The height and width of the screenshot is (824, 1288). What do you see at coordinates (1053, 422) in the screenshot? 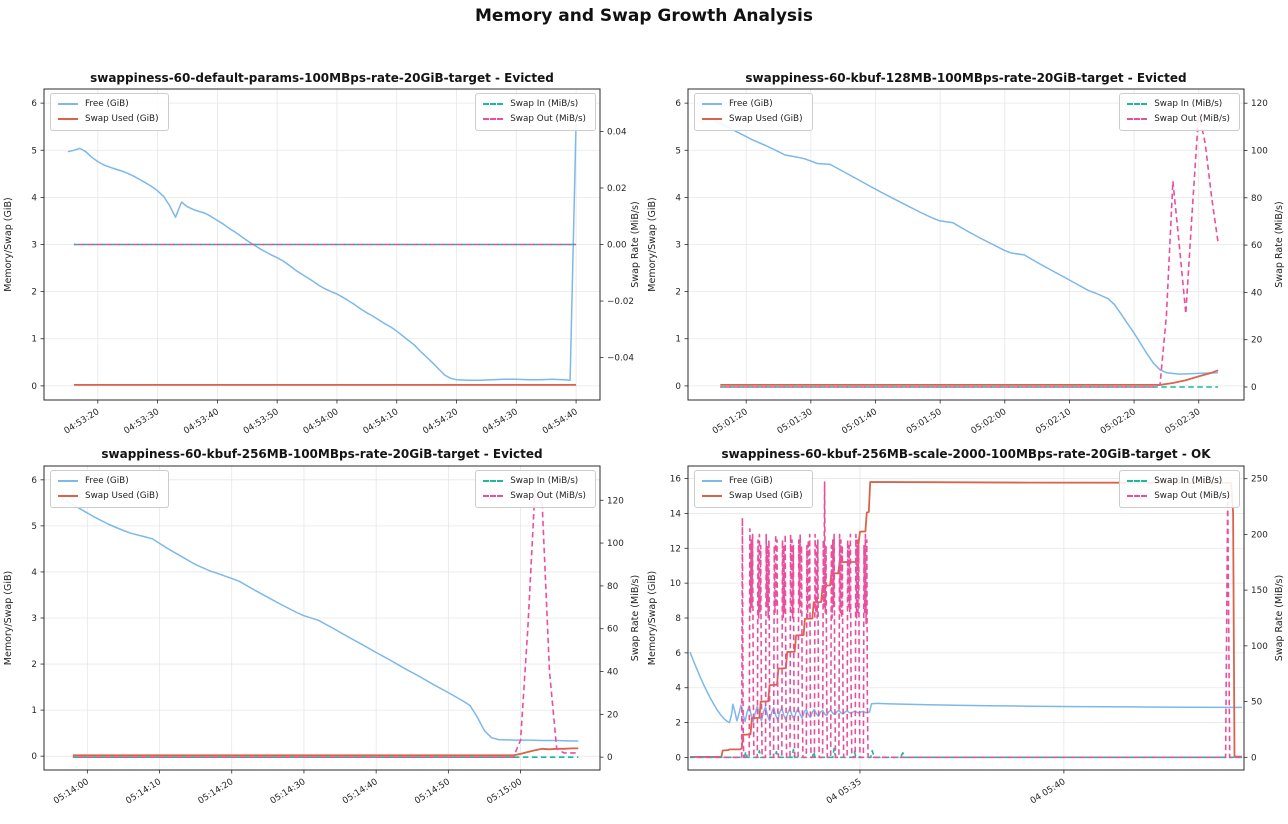
I see `svg-text: 05:02:10` at bounding box center [1053, 422].